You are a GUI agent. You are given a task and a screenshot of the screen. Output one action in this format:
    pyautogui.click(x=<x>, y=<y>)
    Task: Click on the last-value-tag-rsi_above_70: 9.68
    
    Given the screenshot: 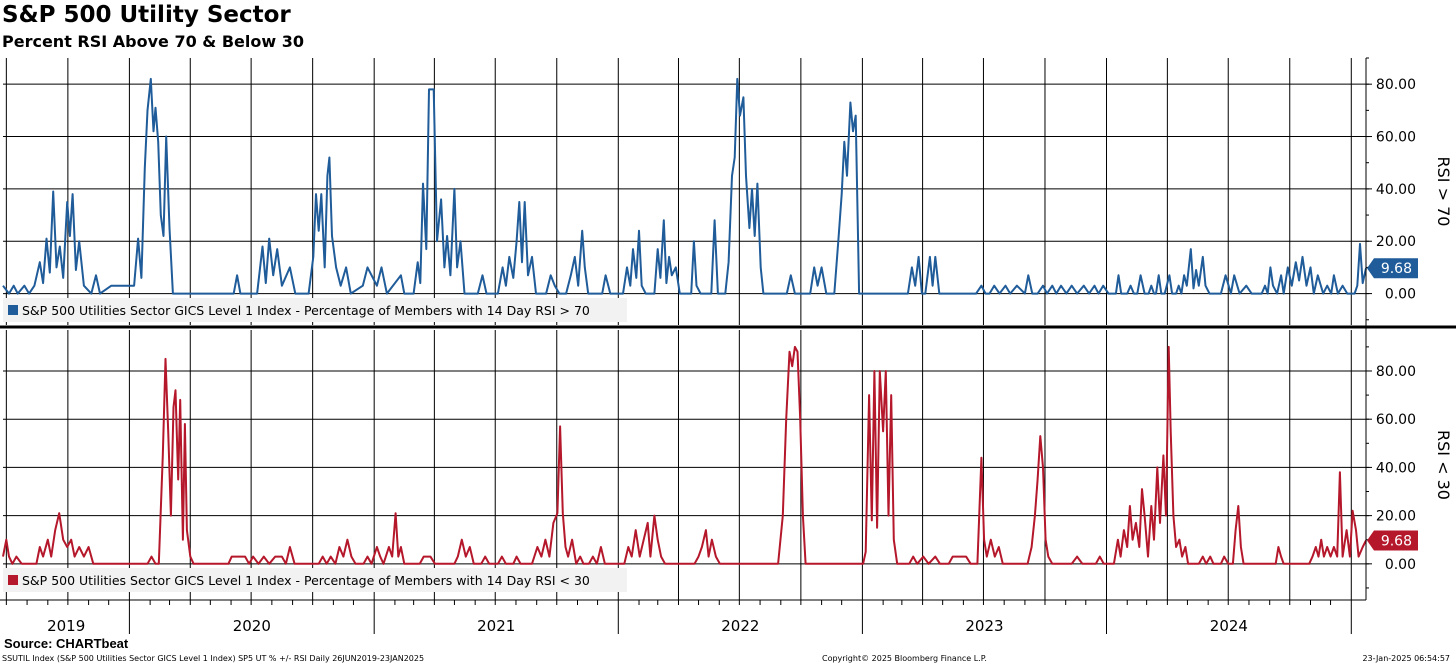 What is the action you would take?
    pyautogui.click(x=1392, y=268)
    